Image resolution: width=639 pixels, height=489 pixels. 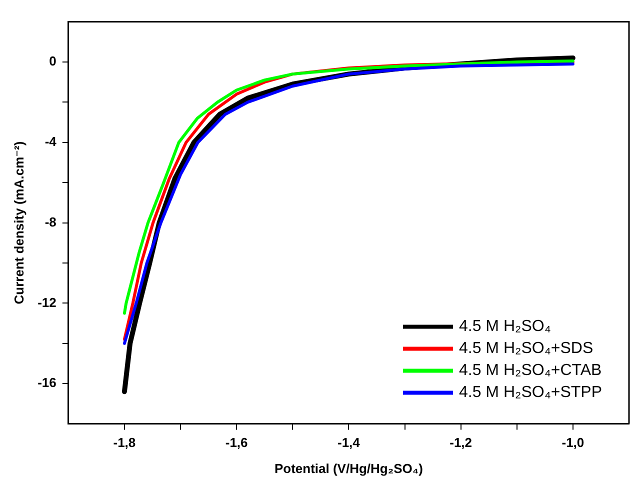 What do you see at coordinates (530, 371) in the screenshot?
I see `legend-label: 4.5 M H₂SO₄+CTAB` at bounding box center [530, 371].